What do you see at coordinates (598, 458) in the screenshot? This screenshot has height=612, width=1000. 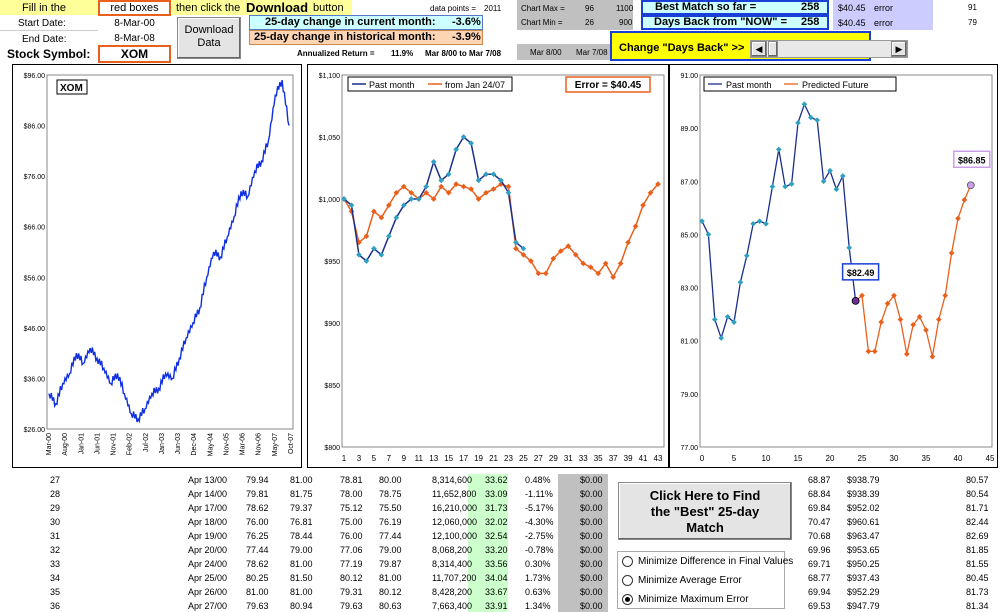 I see `x-tick-label: 35` at bounding box center [598, 458].